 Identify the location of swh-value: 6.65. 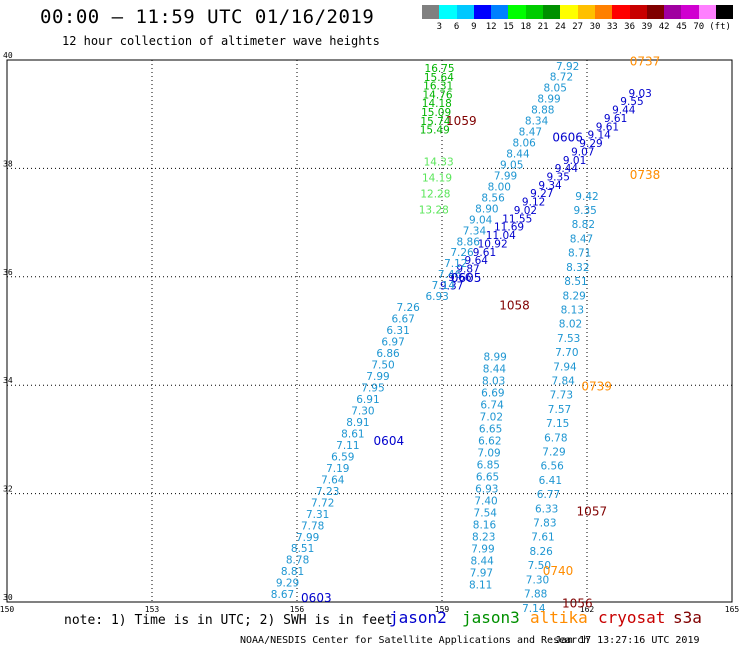
(490, 429).